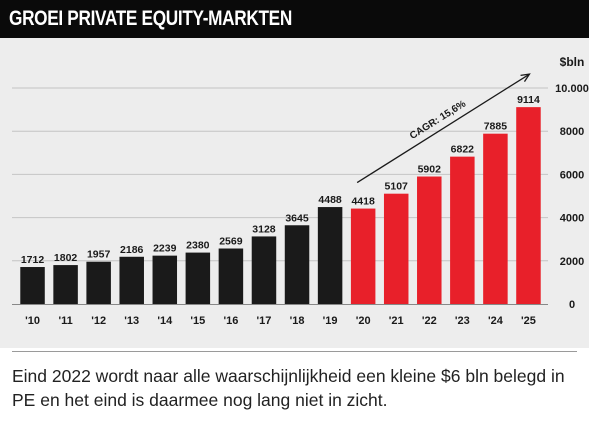  What do you see at coordinates (572, 219) in the screenshot?
I see `y-tick-label: 4000` at bounding box center [572, 219].